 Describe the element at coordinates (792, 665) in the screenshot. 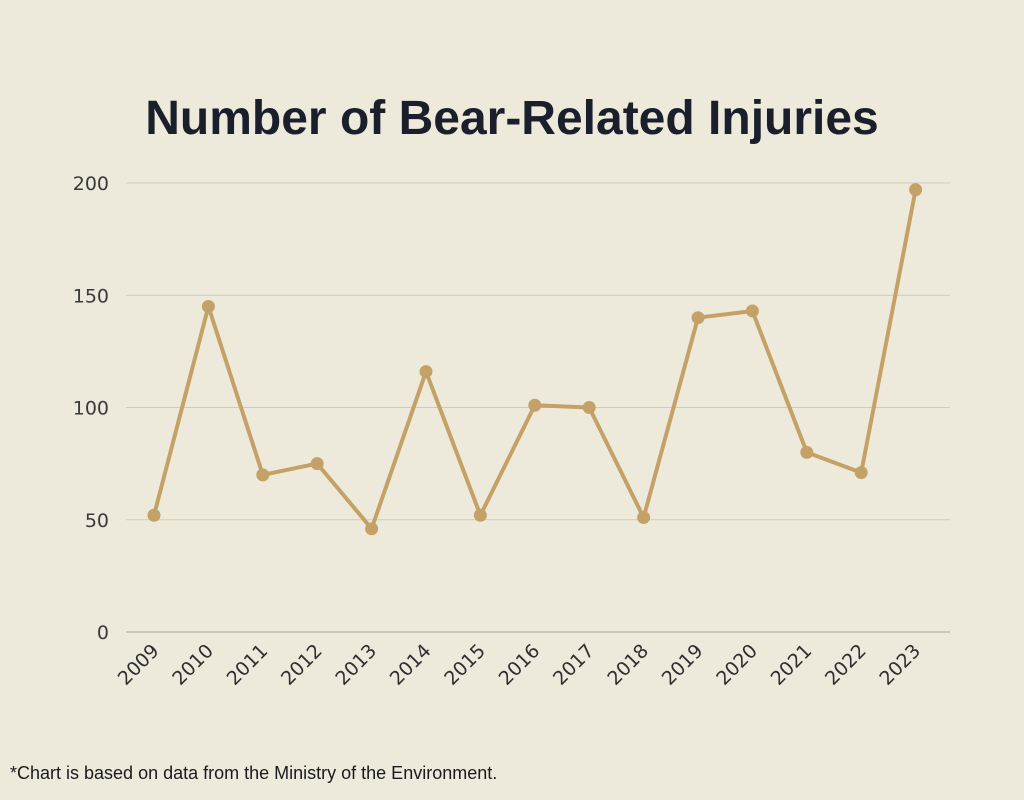

I see `x-tick-label: 2021` at that location.